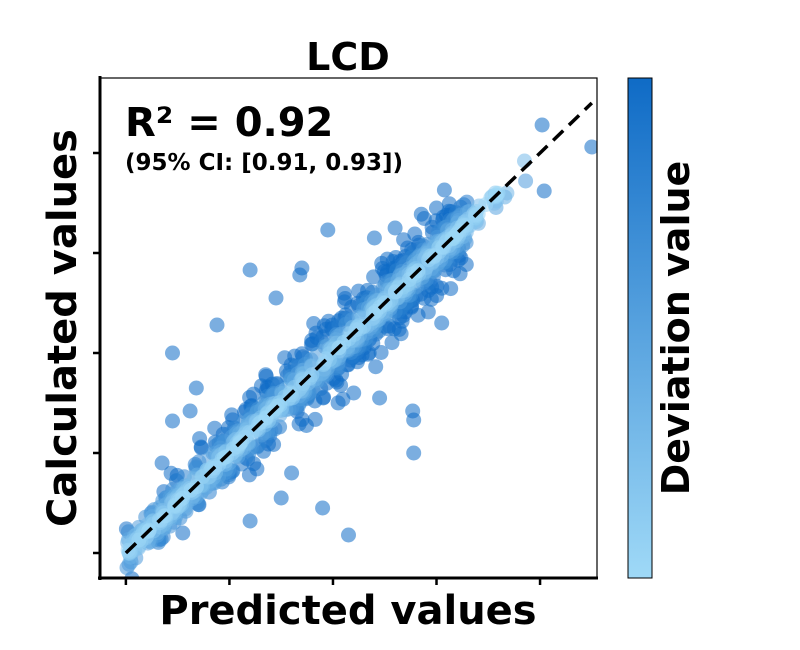 The width and height of the screenshot is (800, 650). Describe the element at coordinates (347, 611) in the screenshot. I see `x-axis-label: Predicted values` at that location.